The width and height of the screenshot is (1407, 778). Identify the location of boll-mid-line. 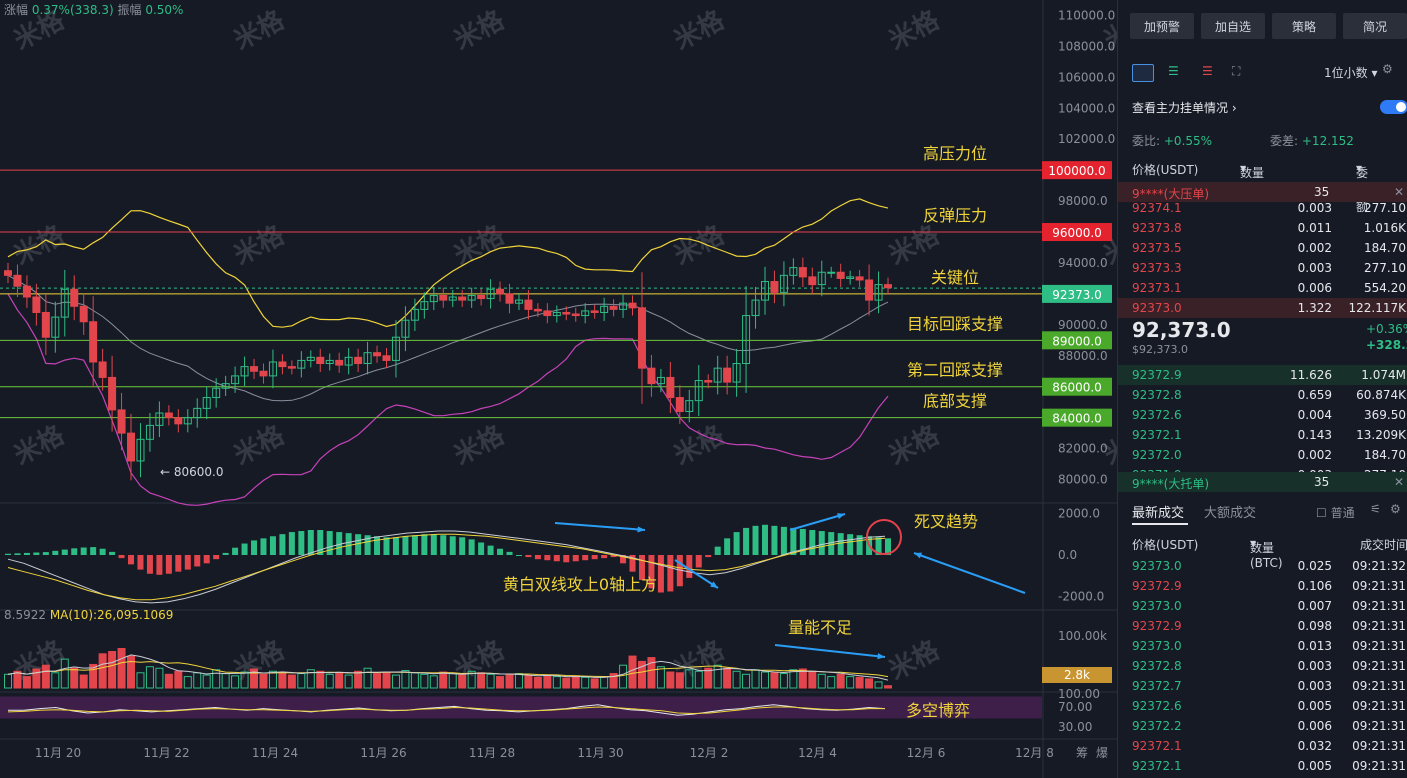
(448, 338).